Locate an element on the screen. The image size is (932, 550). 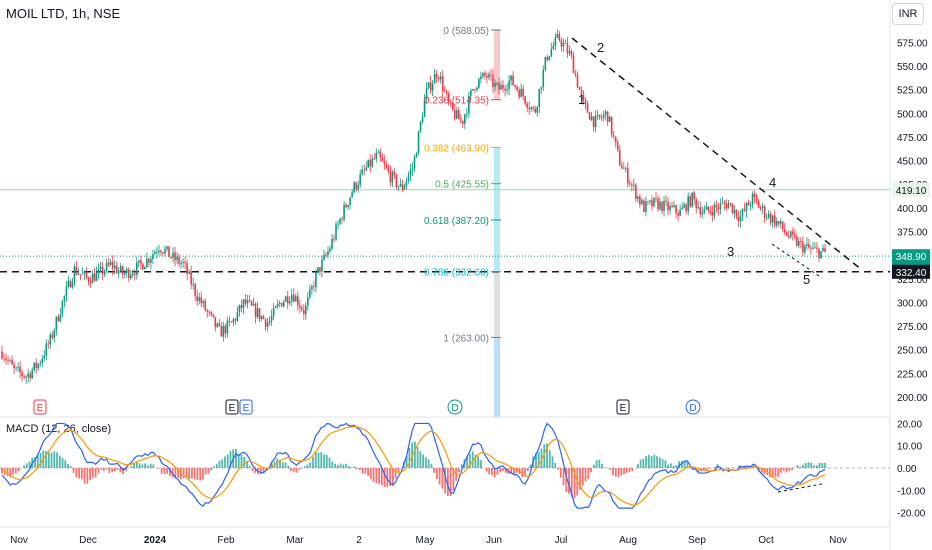
descending-trendline is located at coordinates (717, 154).